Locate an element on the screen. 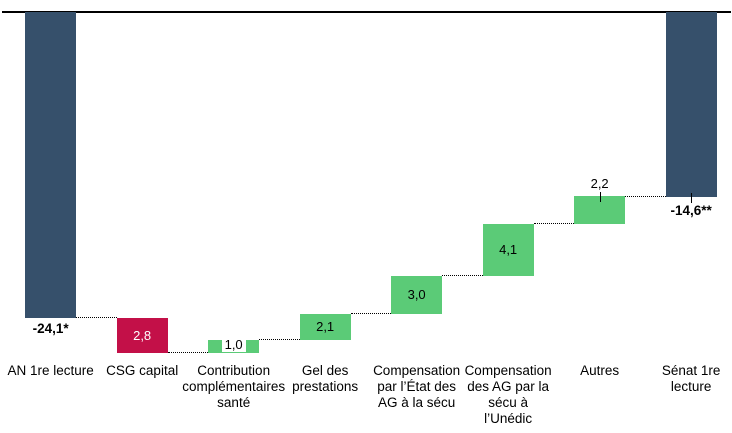 This screenshot has height=433, width=732. leader-line-senat-1re-lecture is located at coordinates (692, 197).